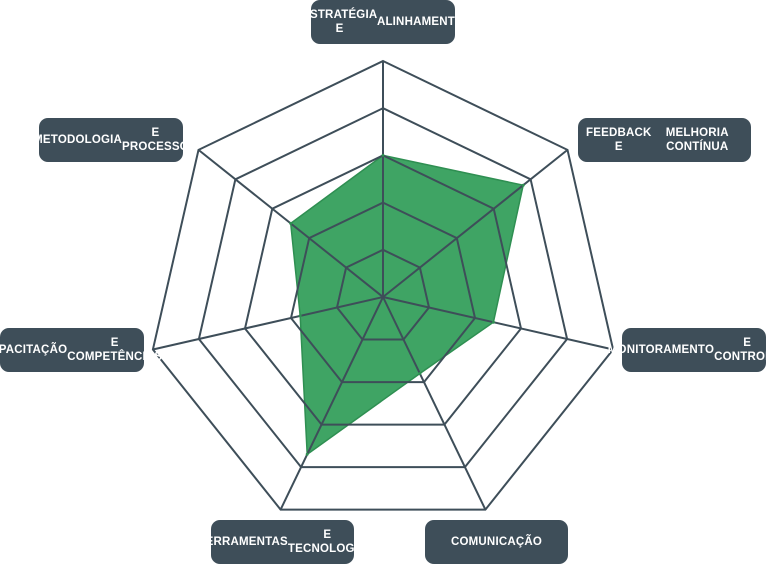  I want to click on data-point-feedback, so click(523, 185).